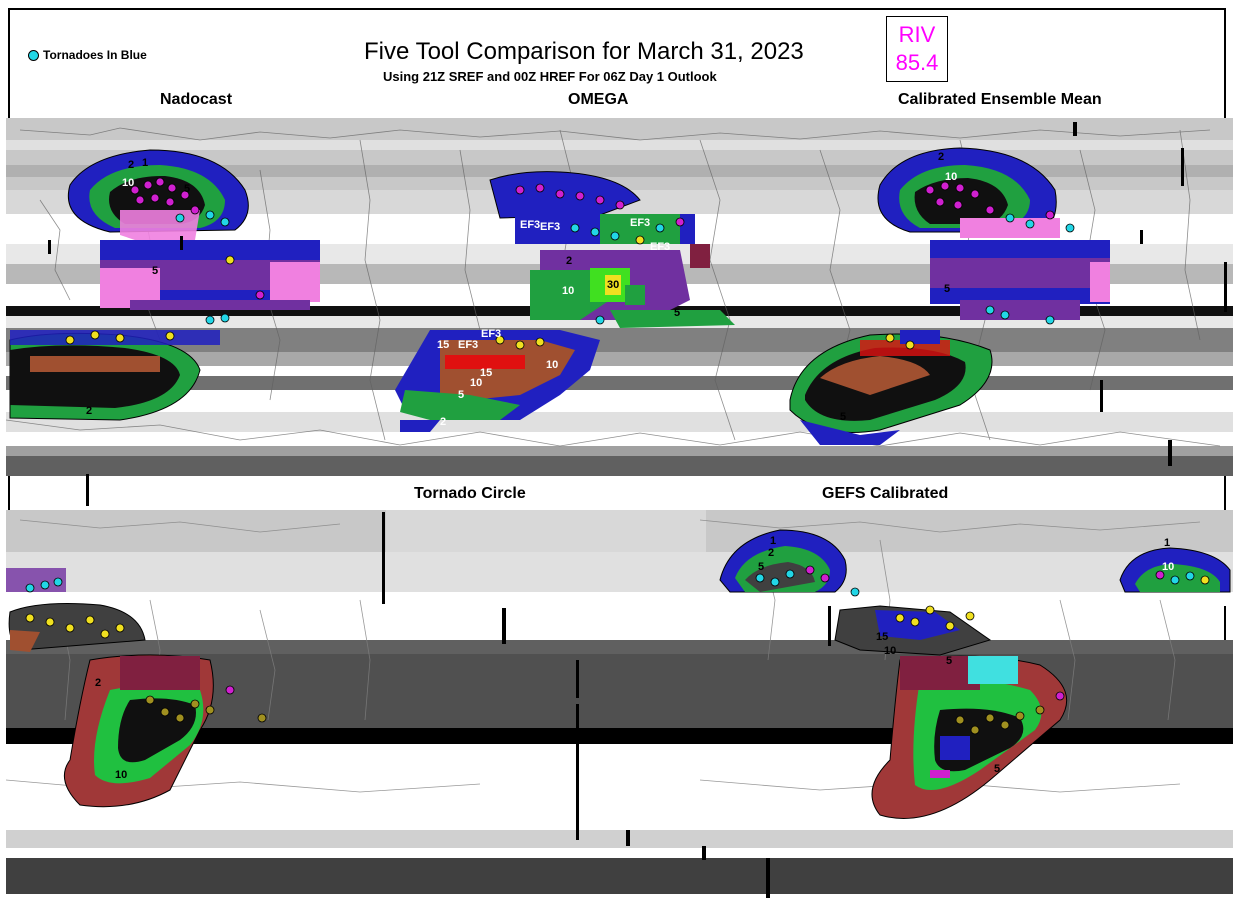 This screenshot has width=1233, height=898. I want to click on calibrated-mean-contour-label: 2, so click(941, 157).